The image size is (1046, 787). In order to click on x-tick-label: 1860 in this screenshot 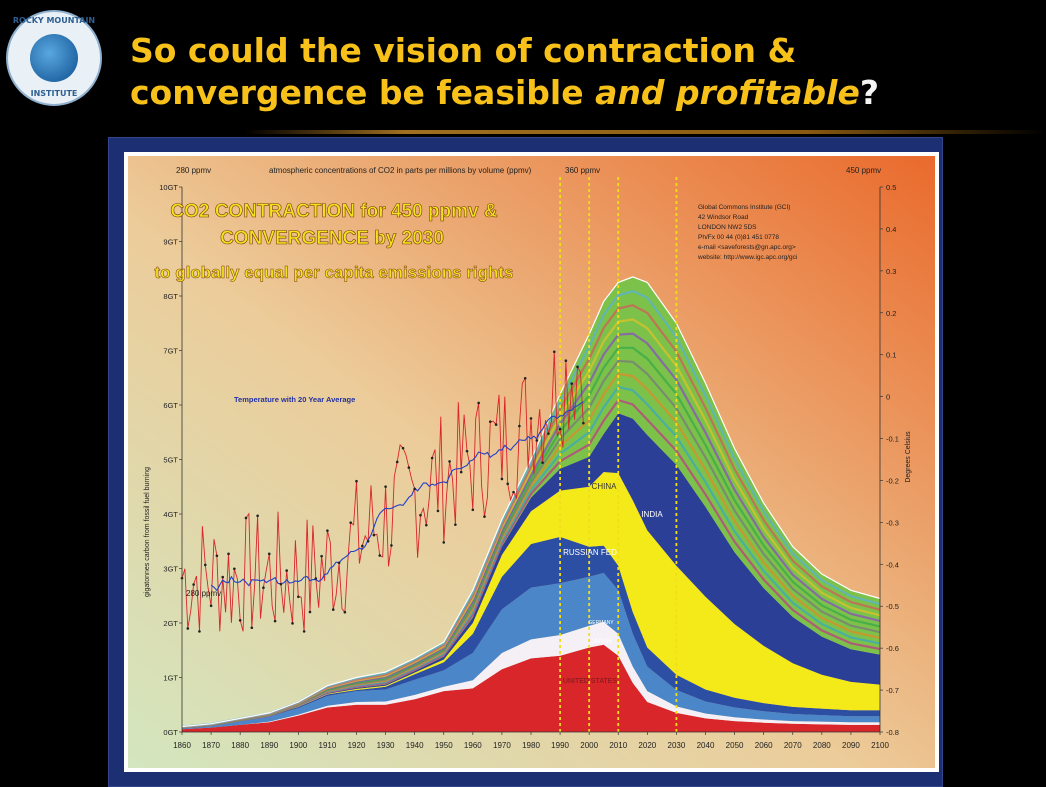, I will do `click(182, 745)`.